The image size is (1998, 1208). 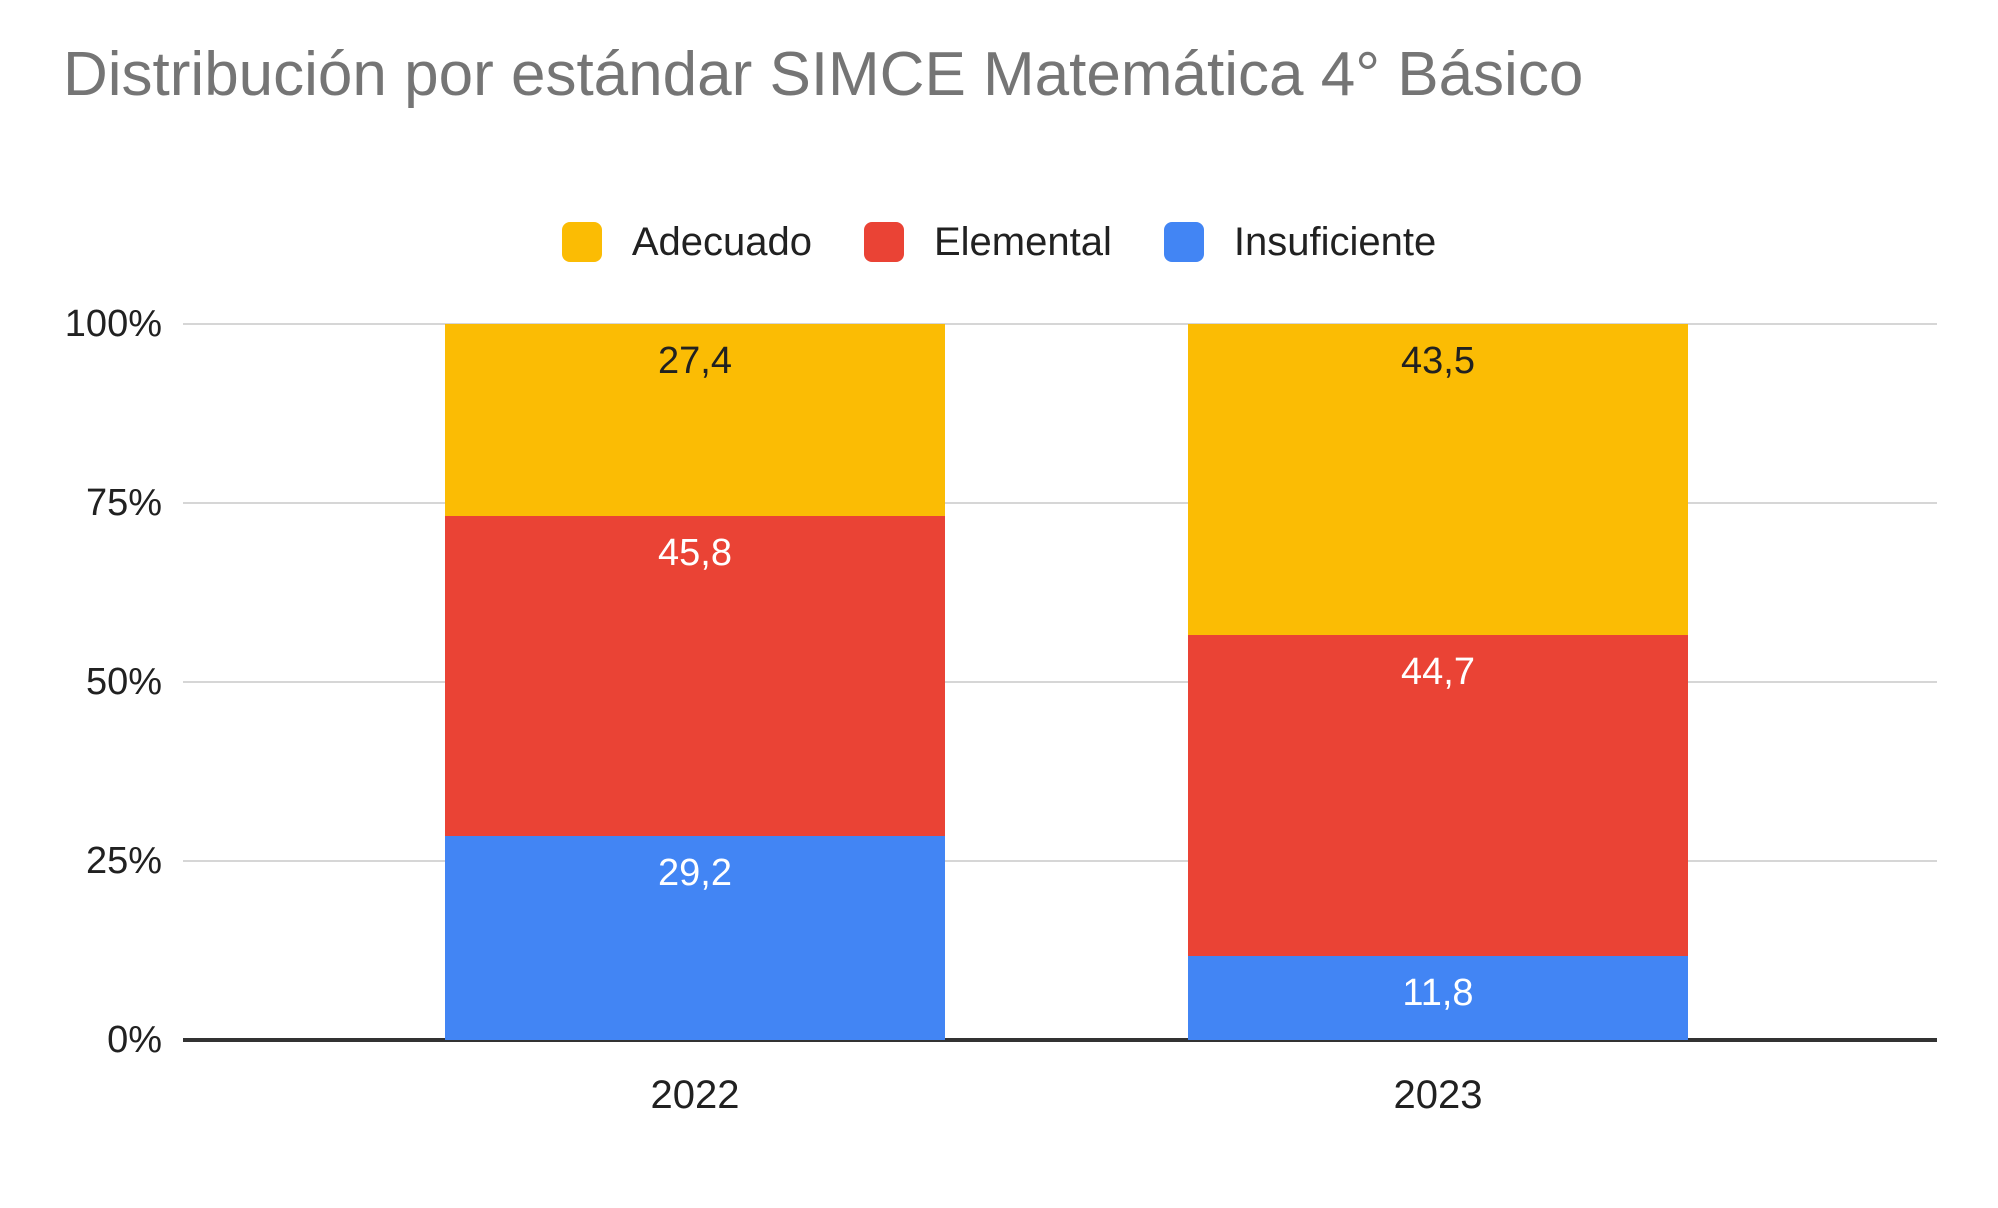 What do you see at coordinates (1335, 242) in the screenshot?
I see `legend-label: Insuficiente` at bounding box center [1335, 242].